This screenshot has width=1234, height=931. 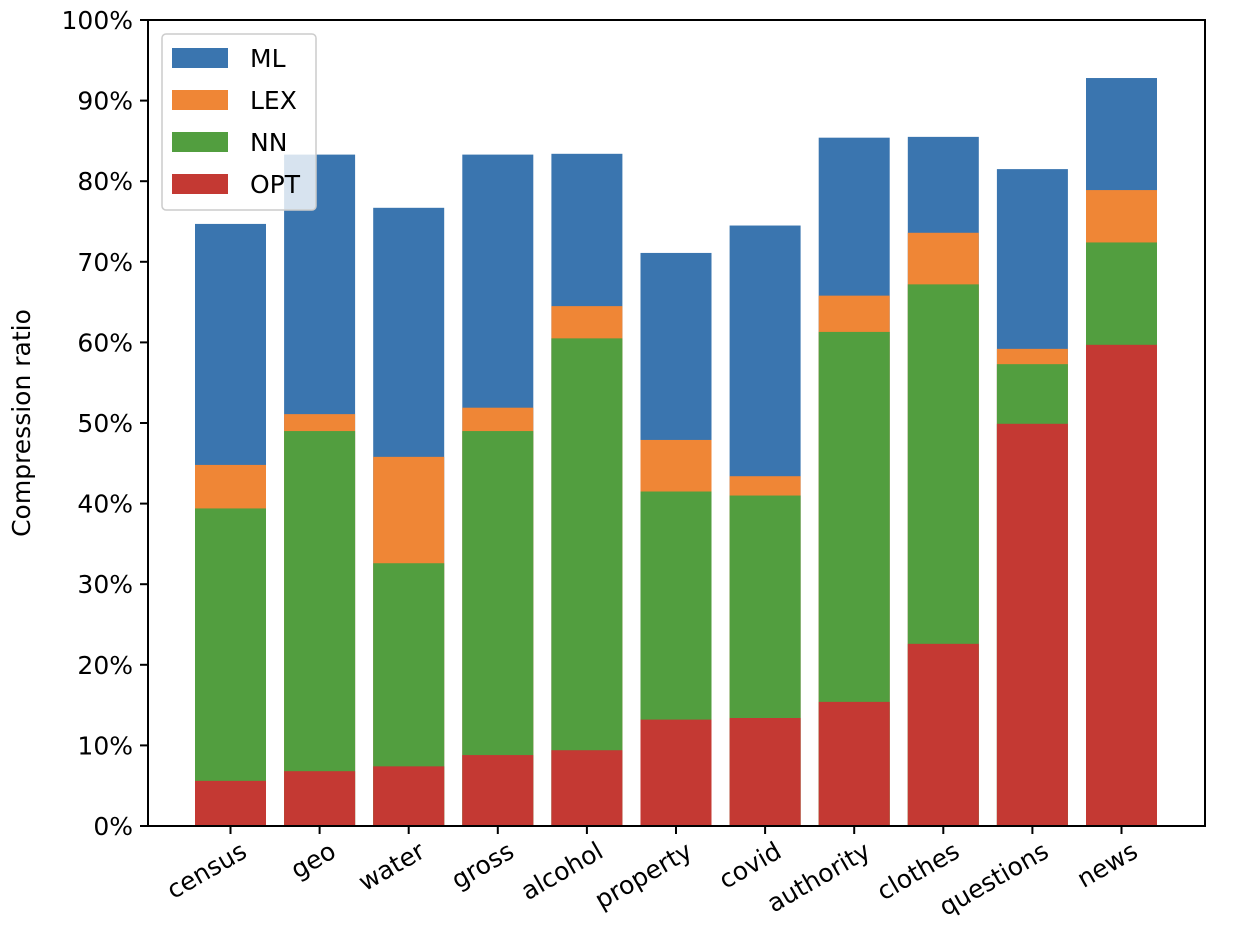 What do you see at coordinates (1032, 624) in the screenshot?
I see `bar-opt-questions` at bounding box center [1032, 624].